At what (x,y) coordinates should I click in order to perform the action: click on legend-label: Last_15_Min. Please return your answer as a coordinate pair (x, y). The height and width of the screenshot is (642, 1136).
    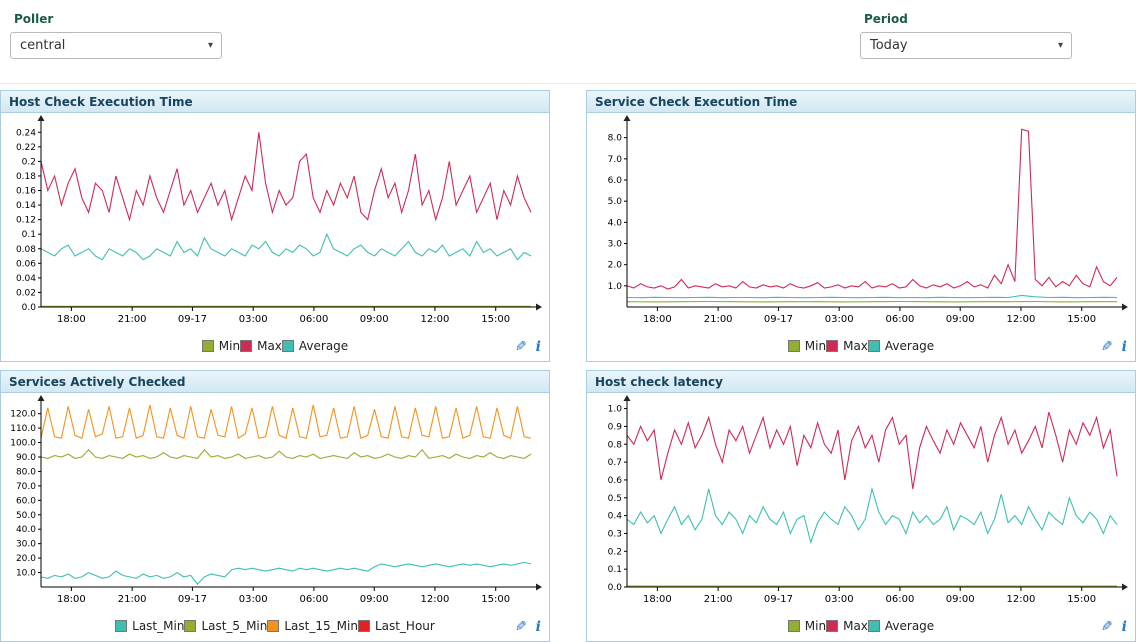
    Looking at the image, I should click on (321, 626).